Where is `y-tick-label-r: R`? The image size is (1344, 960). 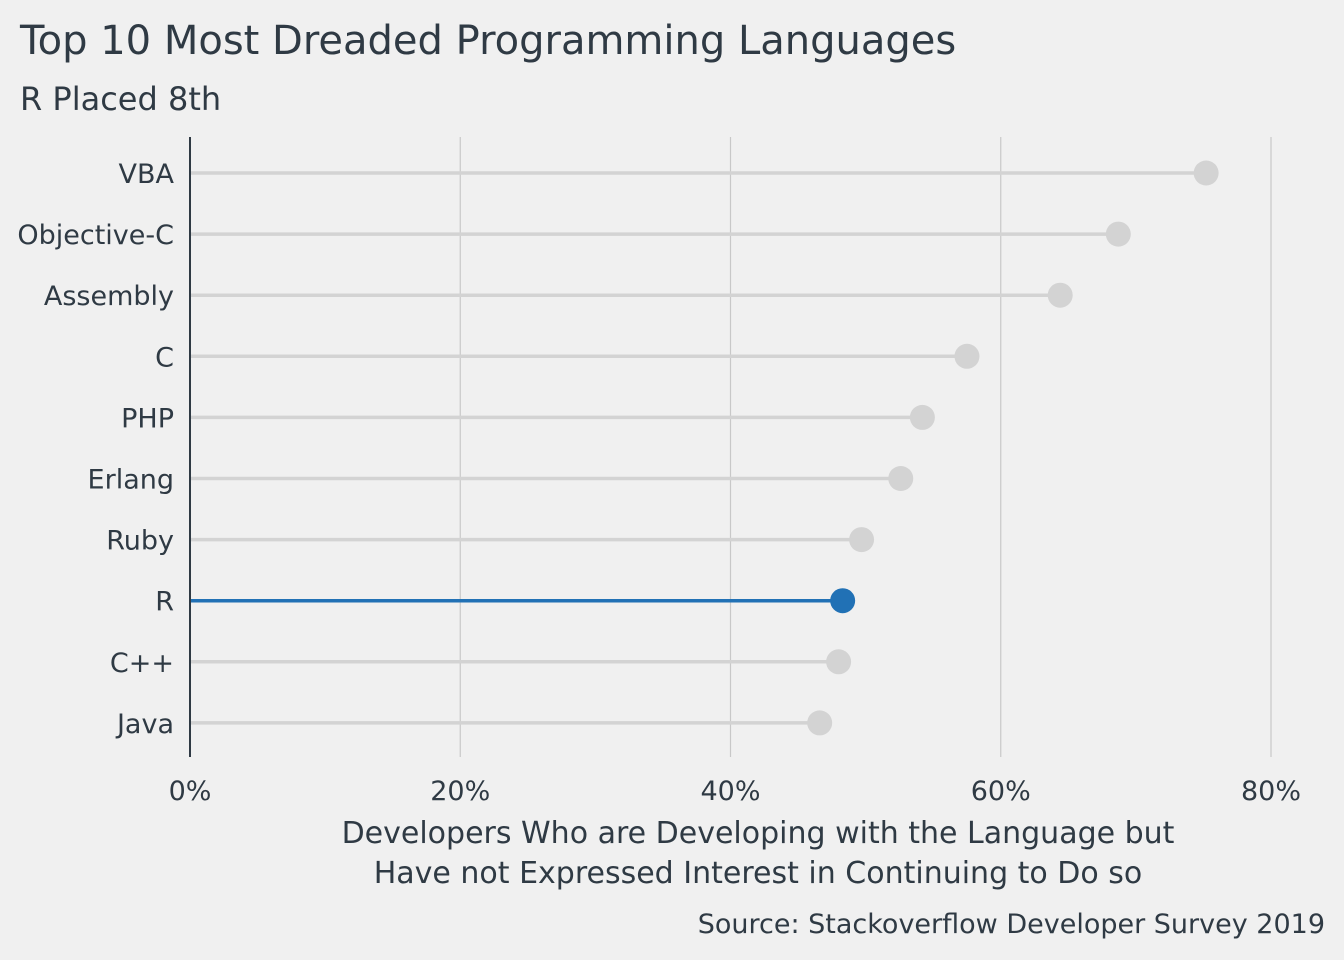 y-tick-label-r: R is located at coordinates (164, 602).